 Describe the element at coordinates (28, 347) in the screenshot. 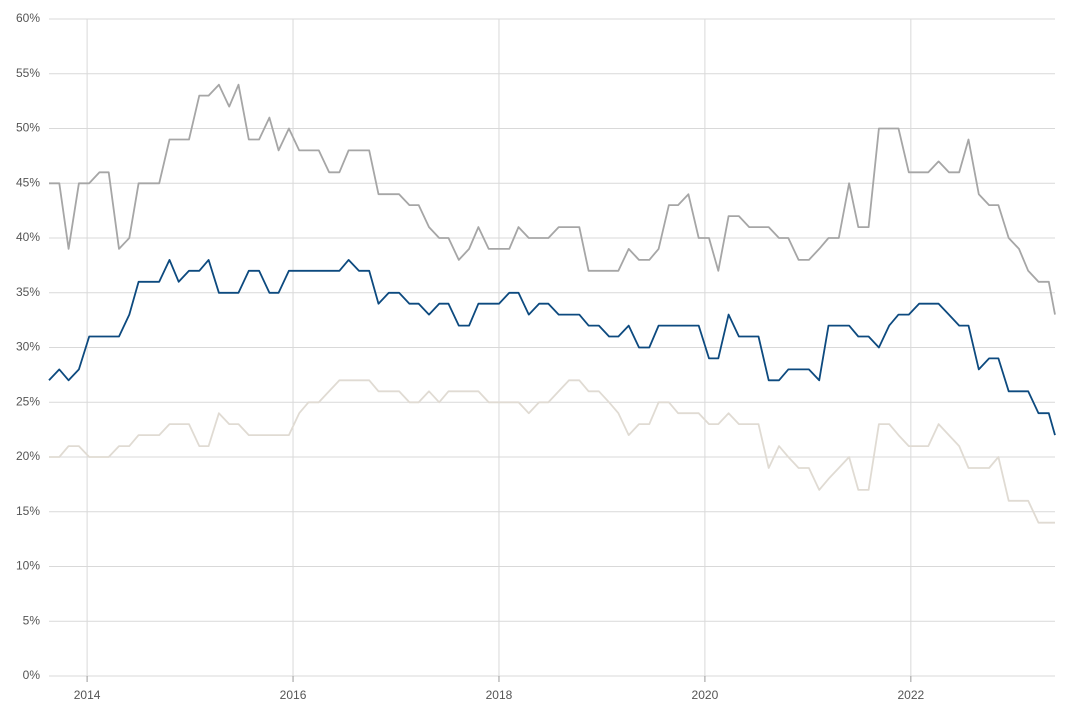

I see `y-tick-label: 30%` at that location.